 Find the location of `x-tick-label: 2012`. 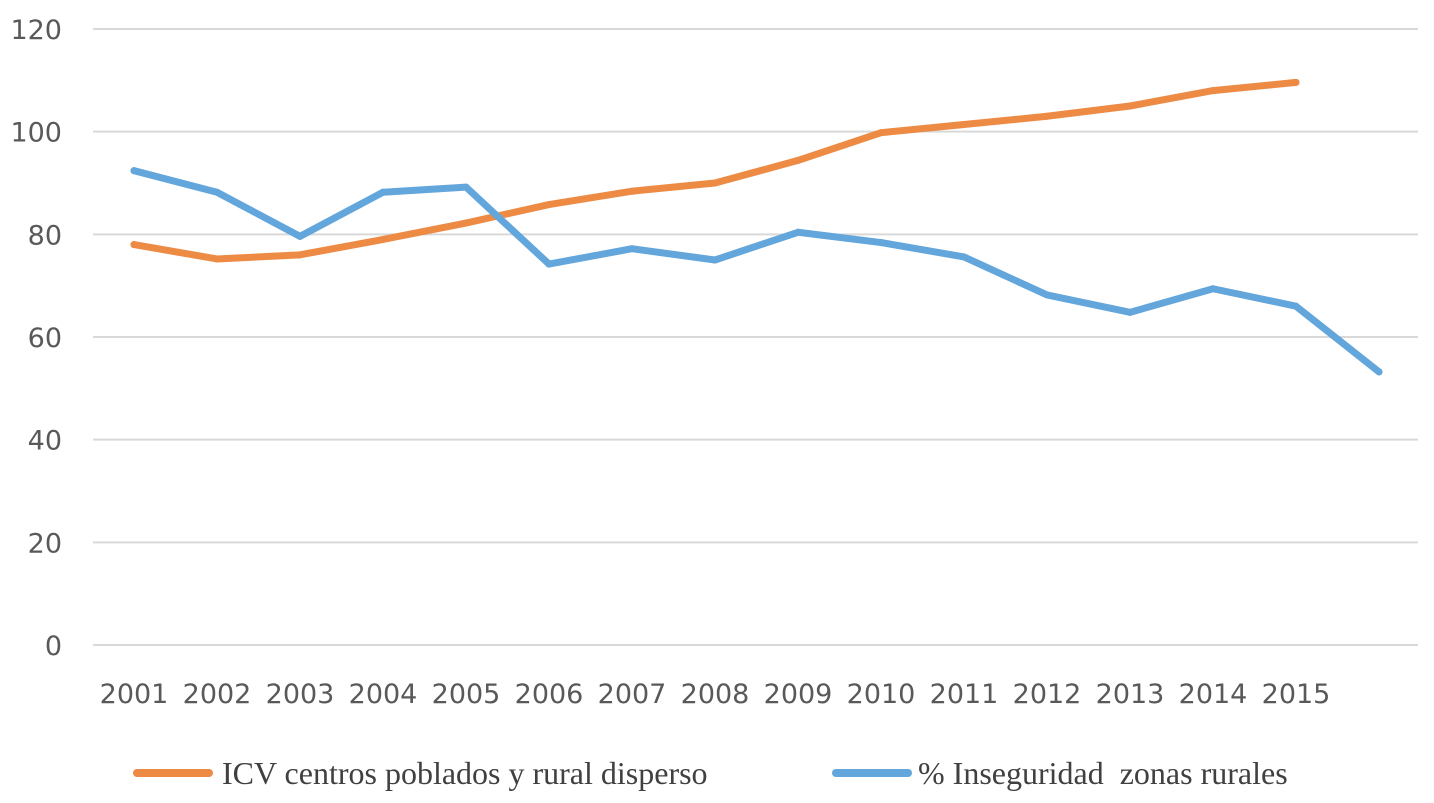

x-tick-label: 2012 is located at coordinates (1047, 694).